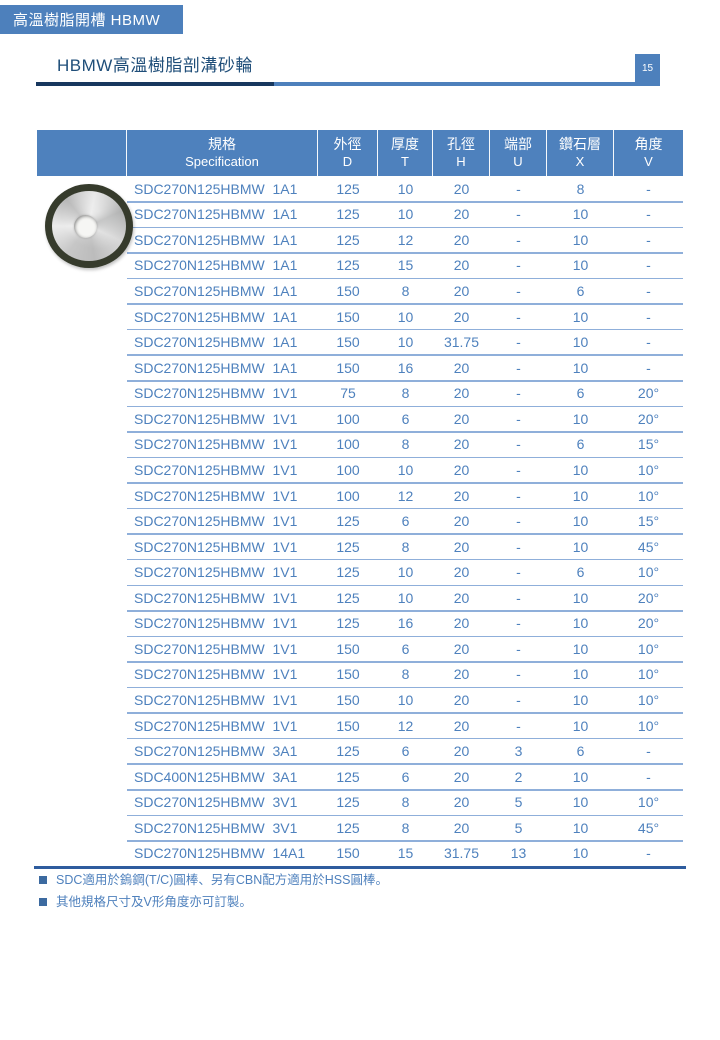 This screenshot has height=1040, width=720. What do you see at coordinates (216, 291) in the screenshot?
I see `table-cell-specification: SDC270N125HBMW 1A1` at bounding box center [216, 291].